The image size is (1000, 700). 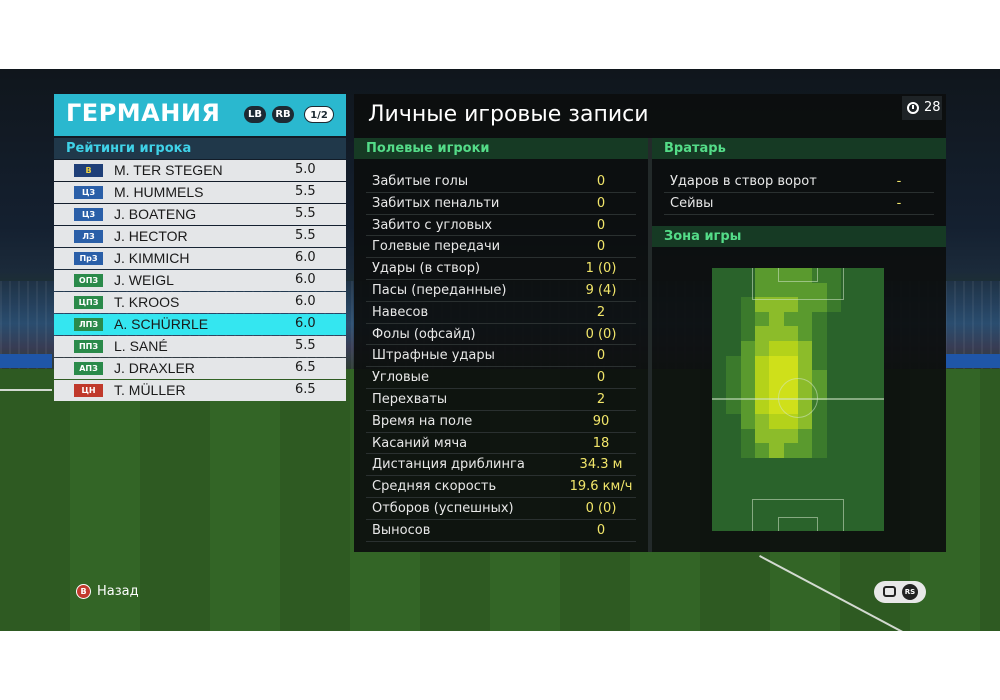 What do you see at coordinates (88, 170) in the screenshot?
I see `position-badge: В` at bounding box center [88, 170].